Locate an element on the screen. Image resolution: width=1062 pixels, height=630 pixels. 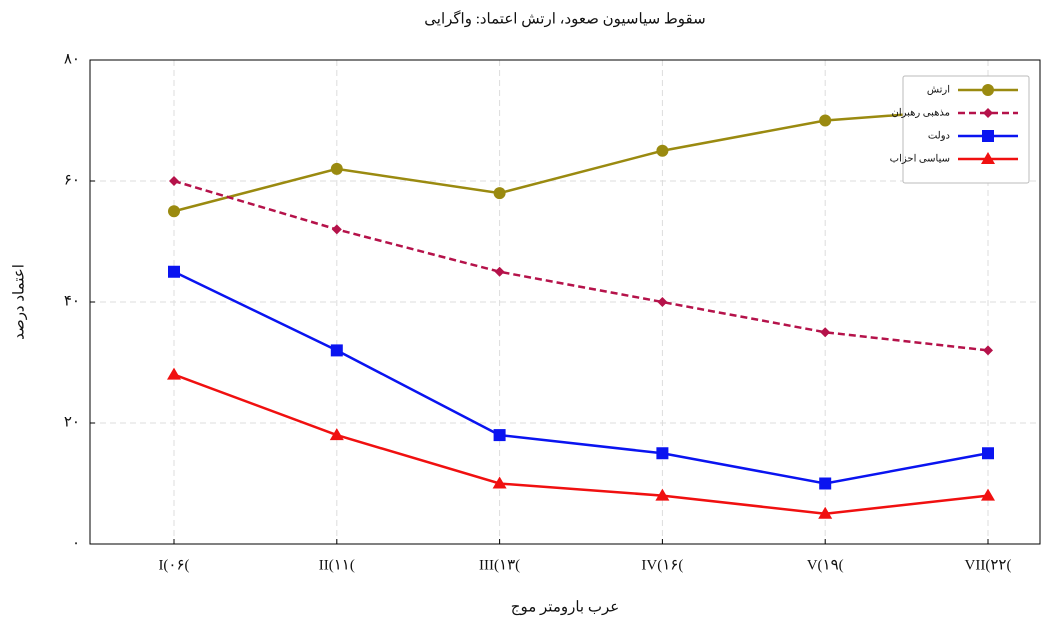
chart-title: سقوط سیاسیون صعود، ارتش اعتماد: واگرایی is located at coordinates (564, 18).